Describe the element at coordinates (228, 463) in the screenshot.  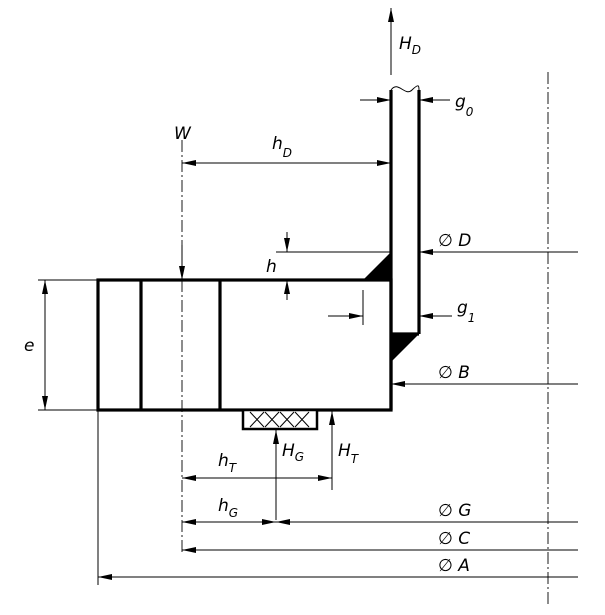
I see `label-ht-distance: hT` at that location.